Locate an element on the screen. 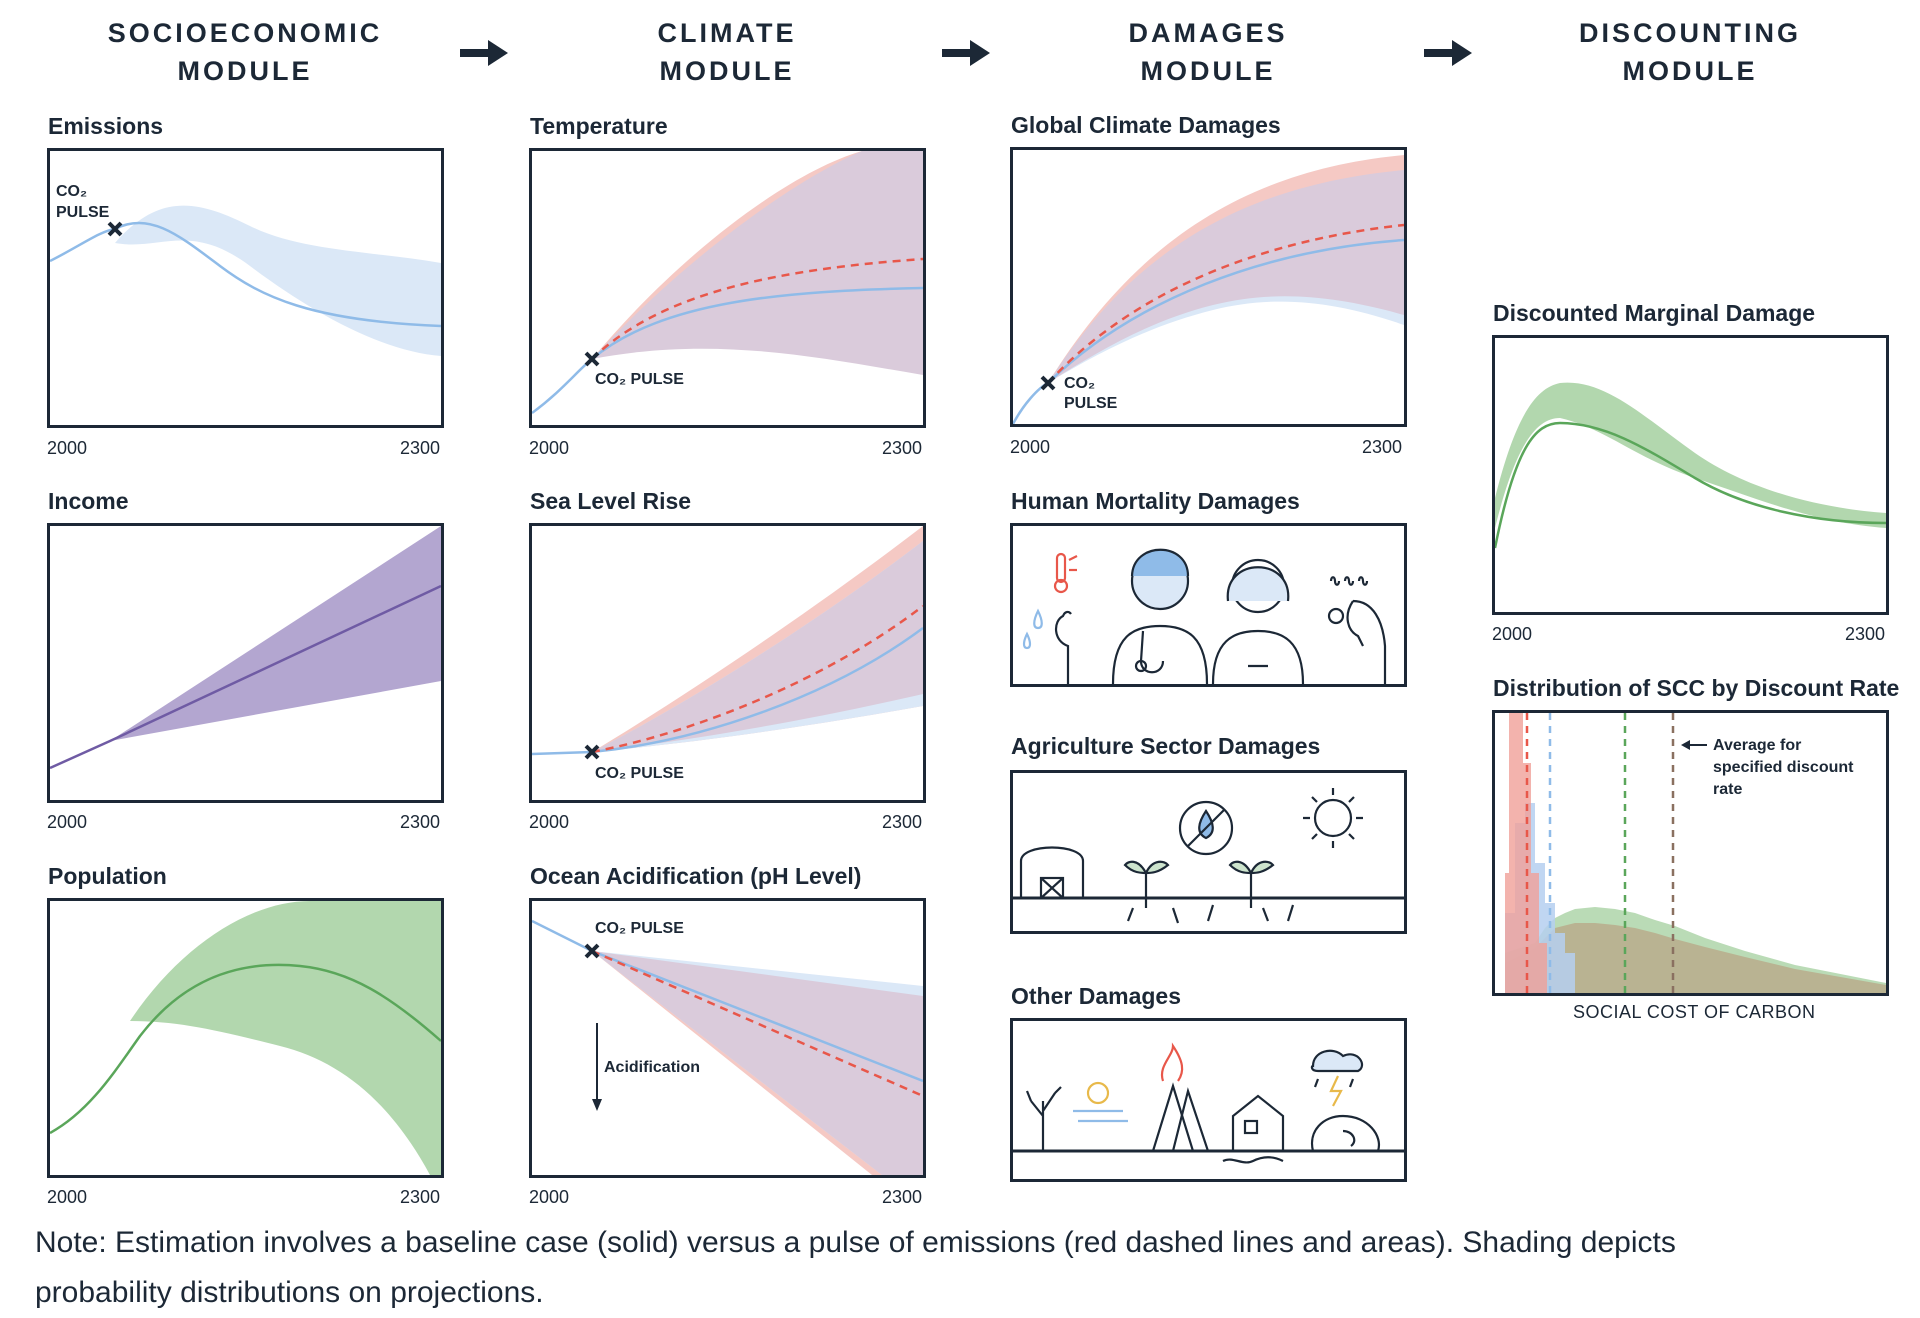 The height and width of the screenshot is (1318, 1920). scc-xlabel: SOCIAL COST OF CARBON is located at coordinates (1694, 1012).